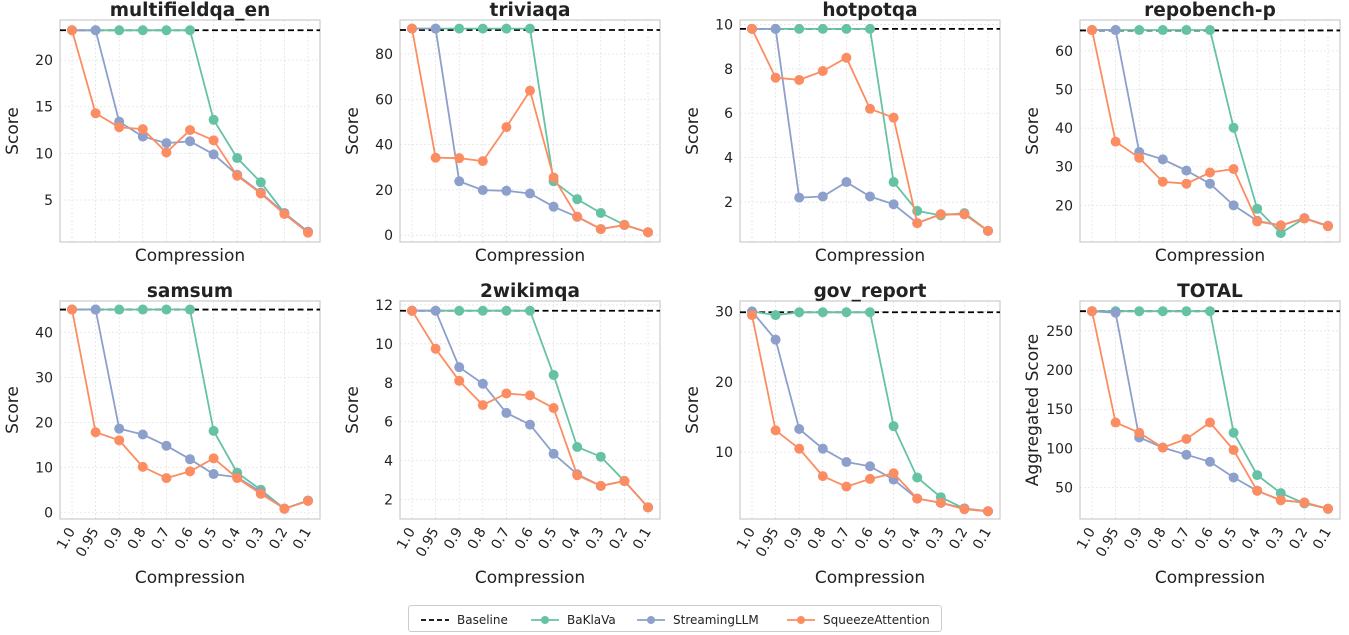 The image size is (1349, 635). Describe the element at coordinates (724, 313) in the screenshot. I see `y-tick-label: 30` at that location.